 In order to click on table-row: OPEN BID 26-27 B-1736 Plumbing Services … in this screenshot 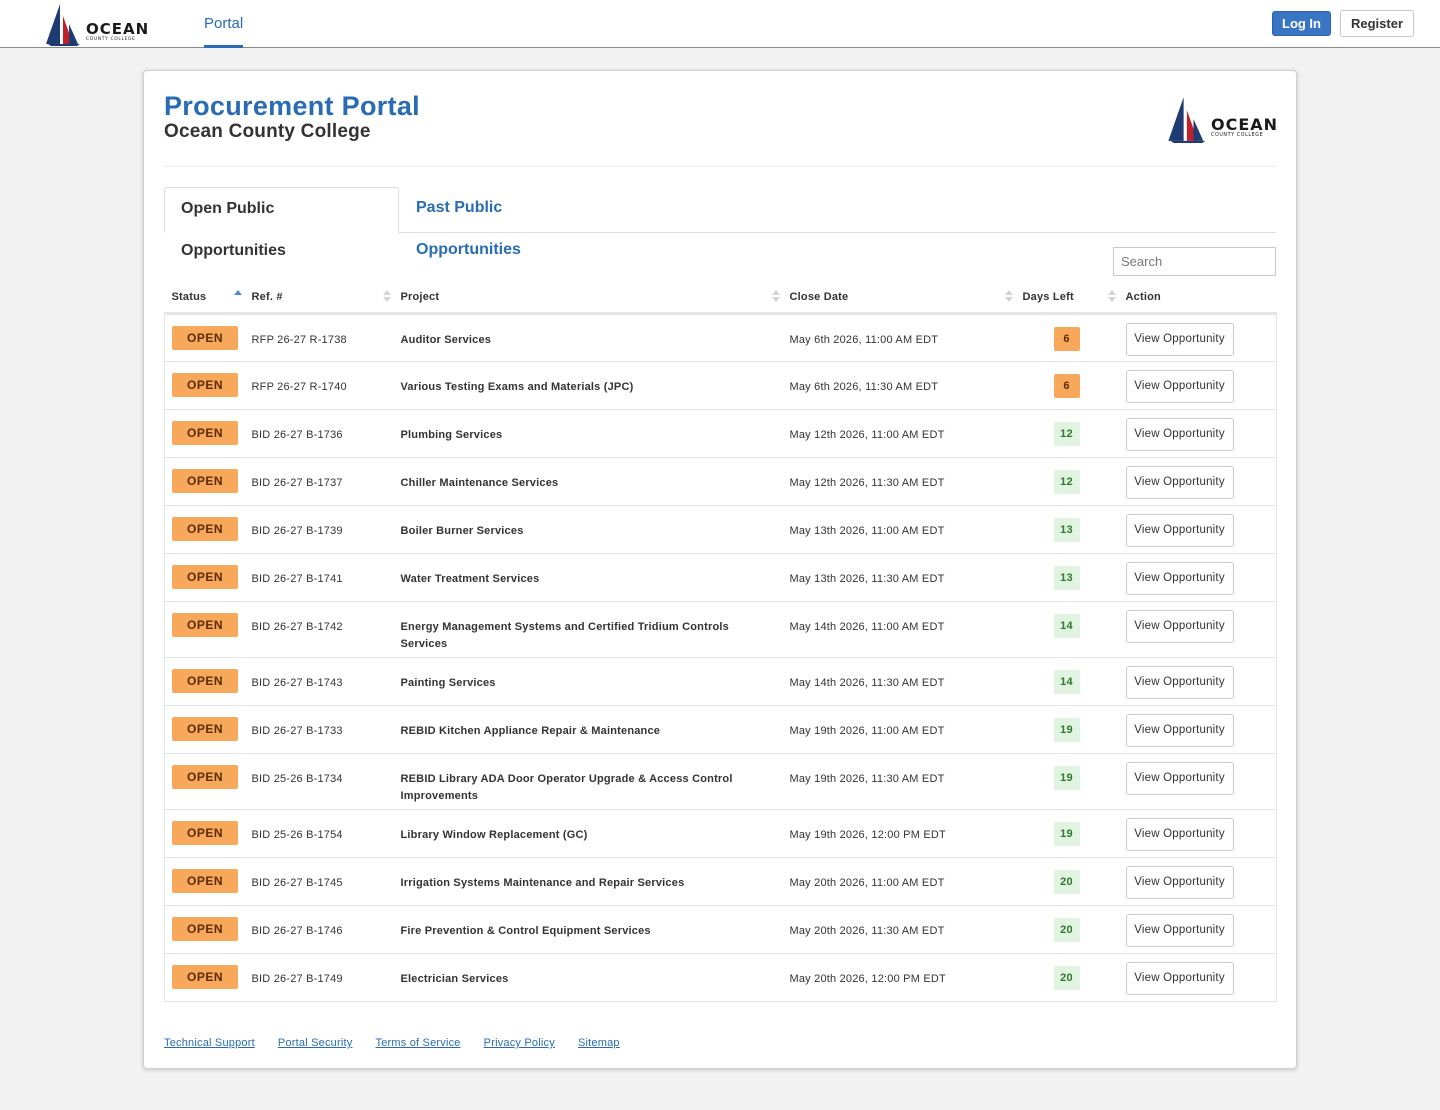, I will do `click(720, 433)`.